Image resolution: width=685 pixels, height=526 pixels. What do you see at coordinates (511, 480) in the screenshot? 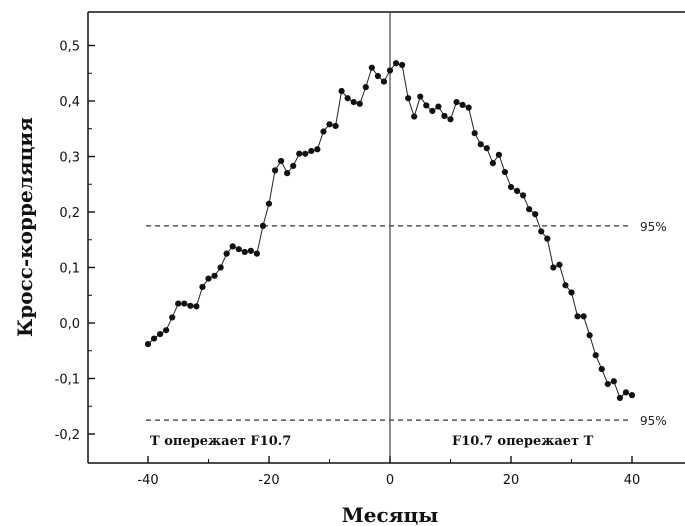
I see `x-tick-label: 20` at bounding box center [511, 480].